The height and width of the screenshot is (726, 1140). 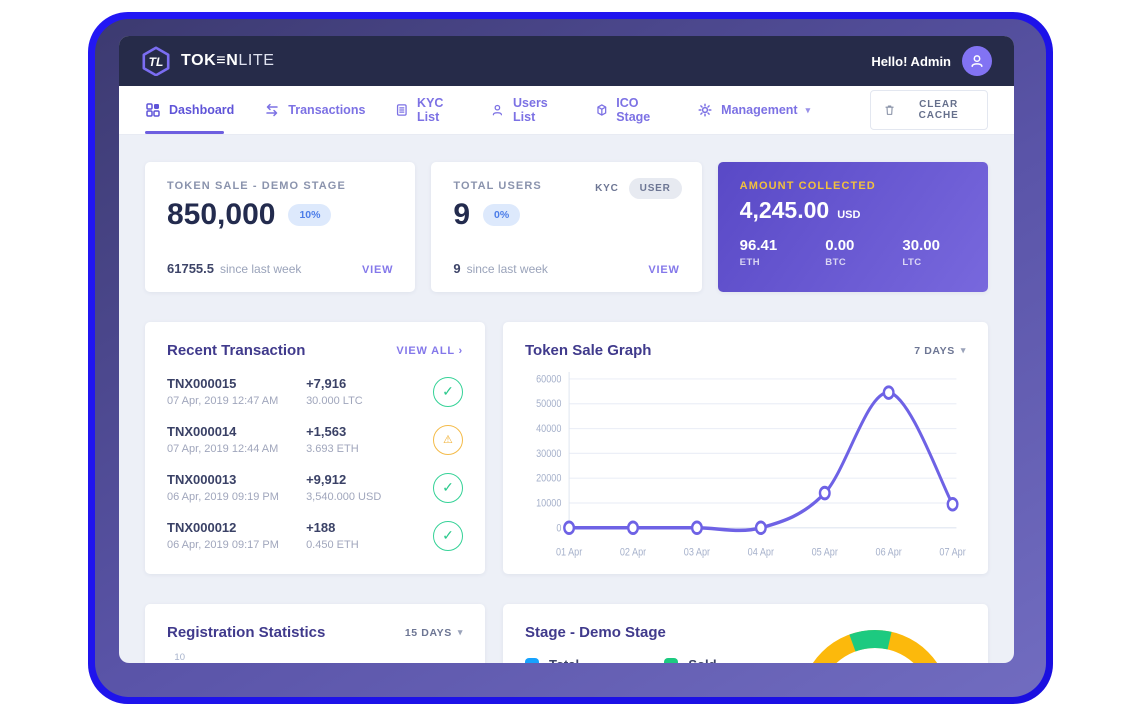 I want to click on svg-text: 50000, so click(x=549, y=405).